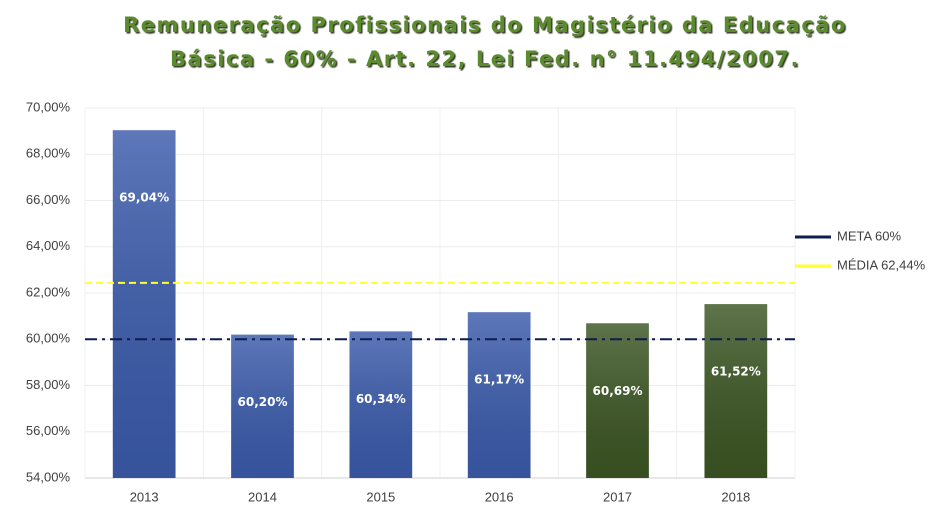  Describe the element at coordinates (48, 153) in the screenshot. I see `y-tick-label: 68,00%` at that location.